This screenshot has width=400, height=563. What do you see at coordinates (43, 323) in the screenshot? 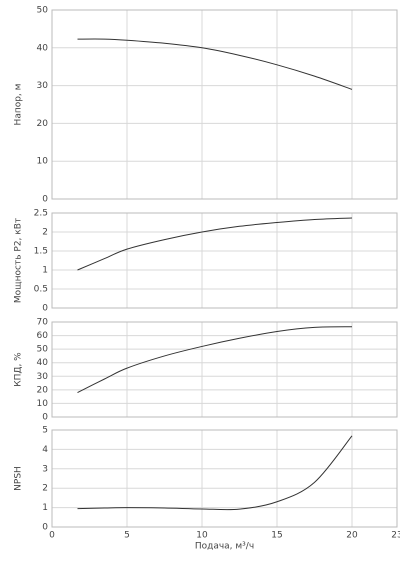
I see `y-tick-label: 70` at bounding box center [43, 323].